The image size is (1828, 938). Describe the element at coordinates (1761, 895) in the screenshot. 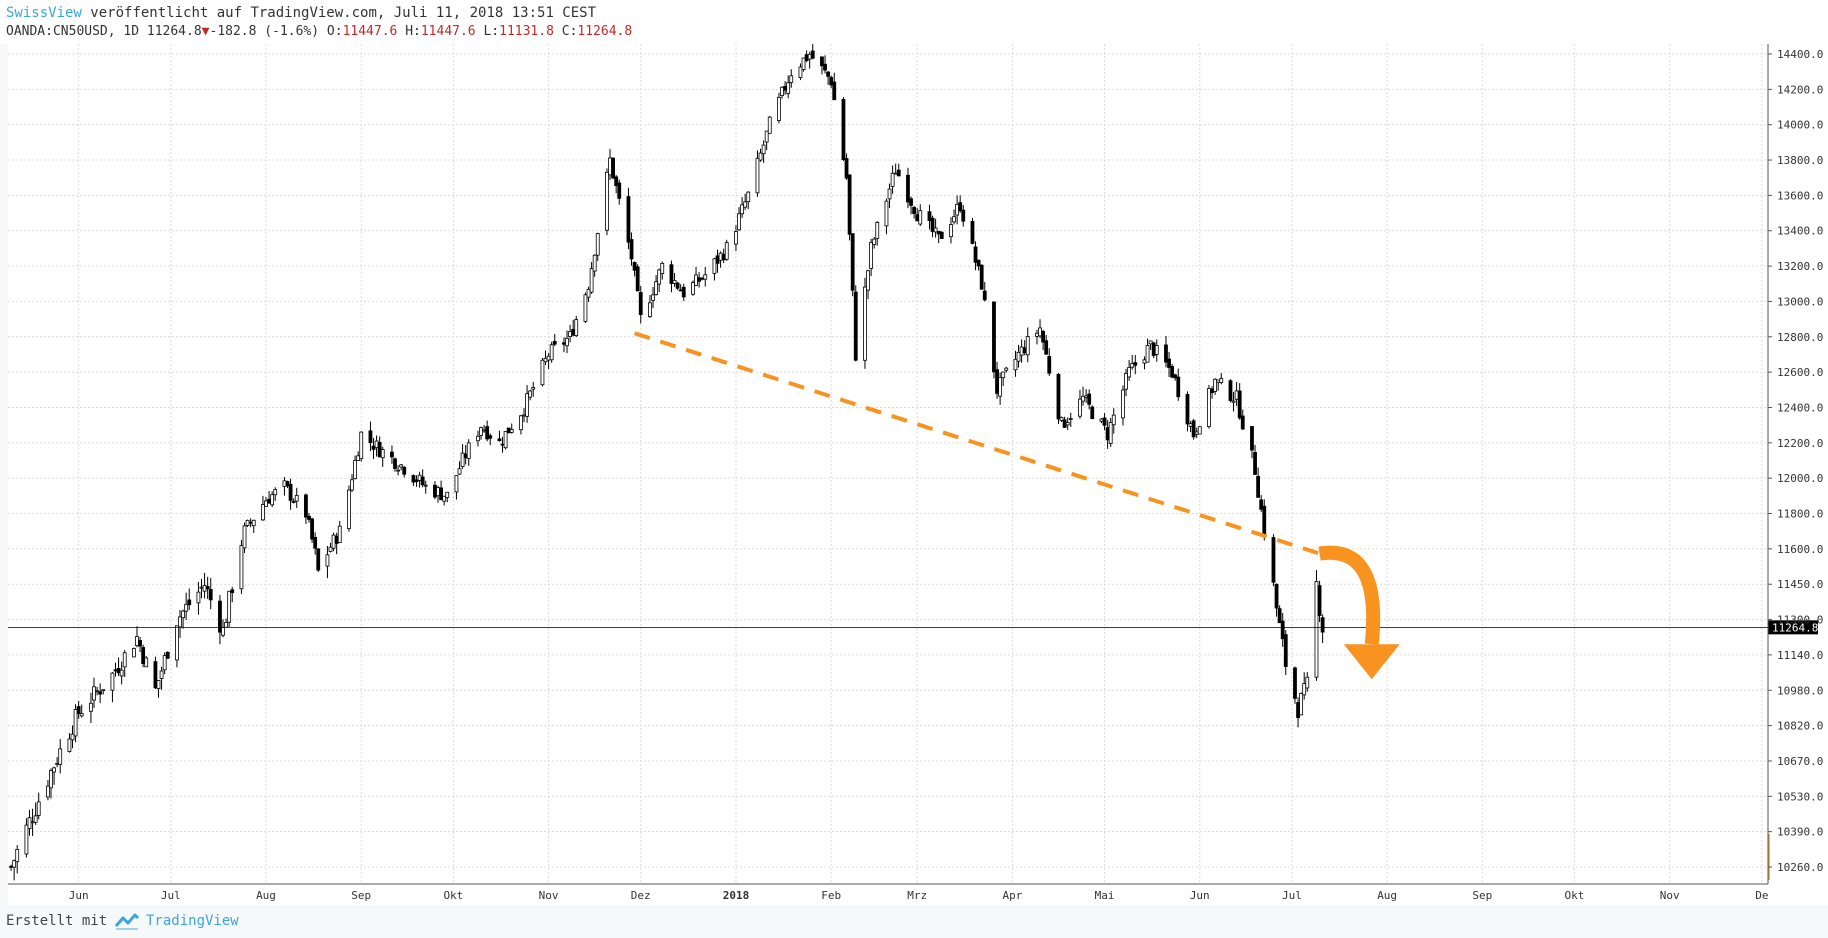

I see `x-tick-label: De` at that location.